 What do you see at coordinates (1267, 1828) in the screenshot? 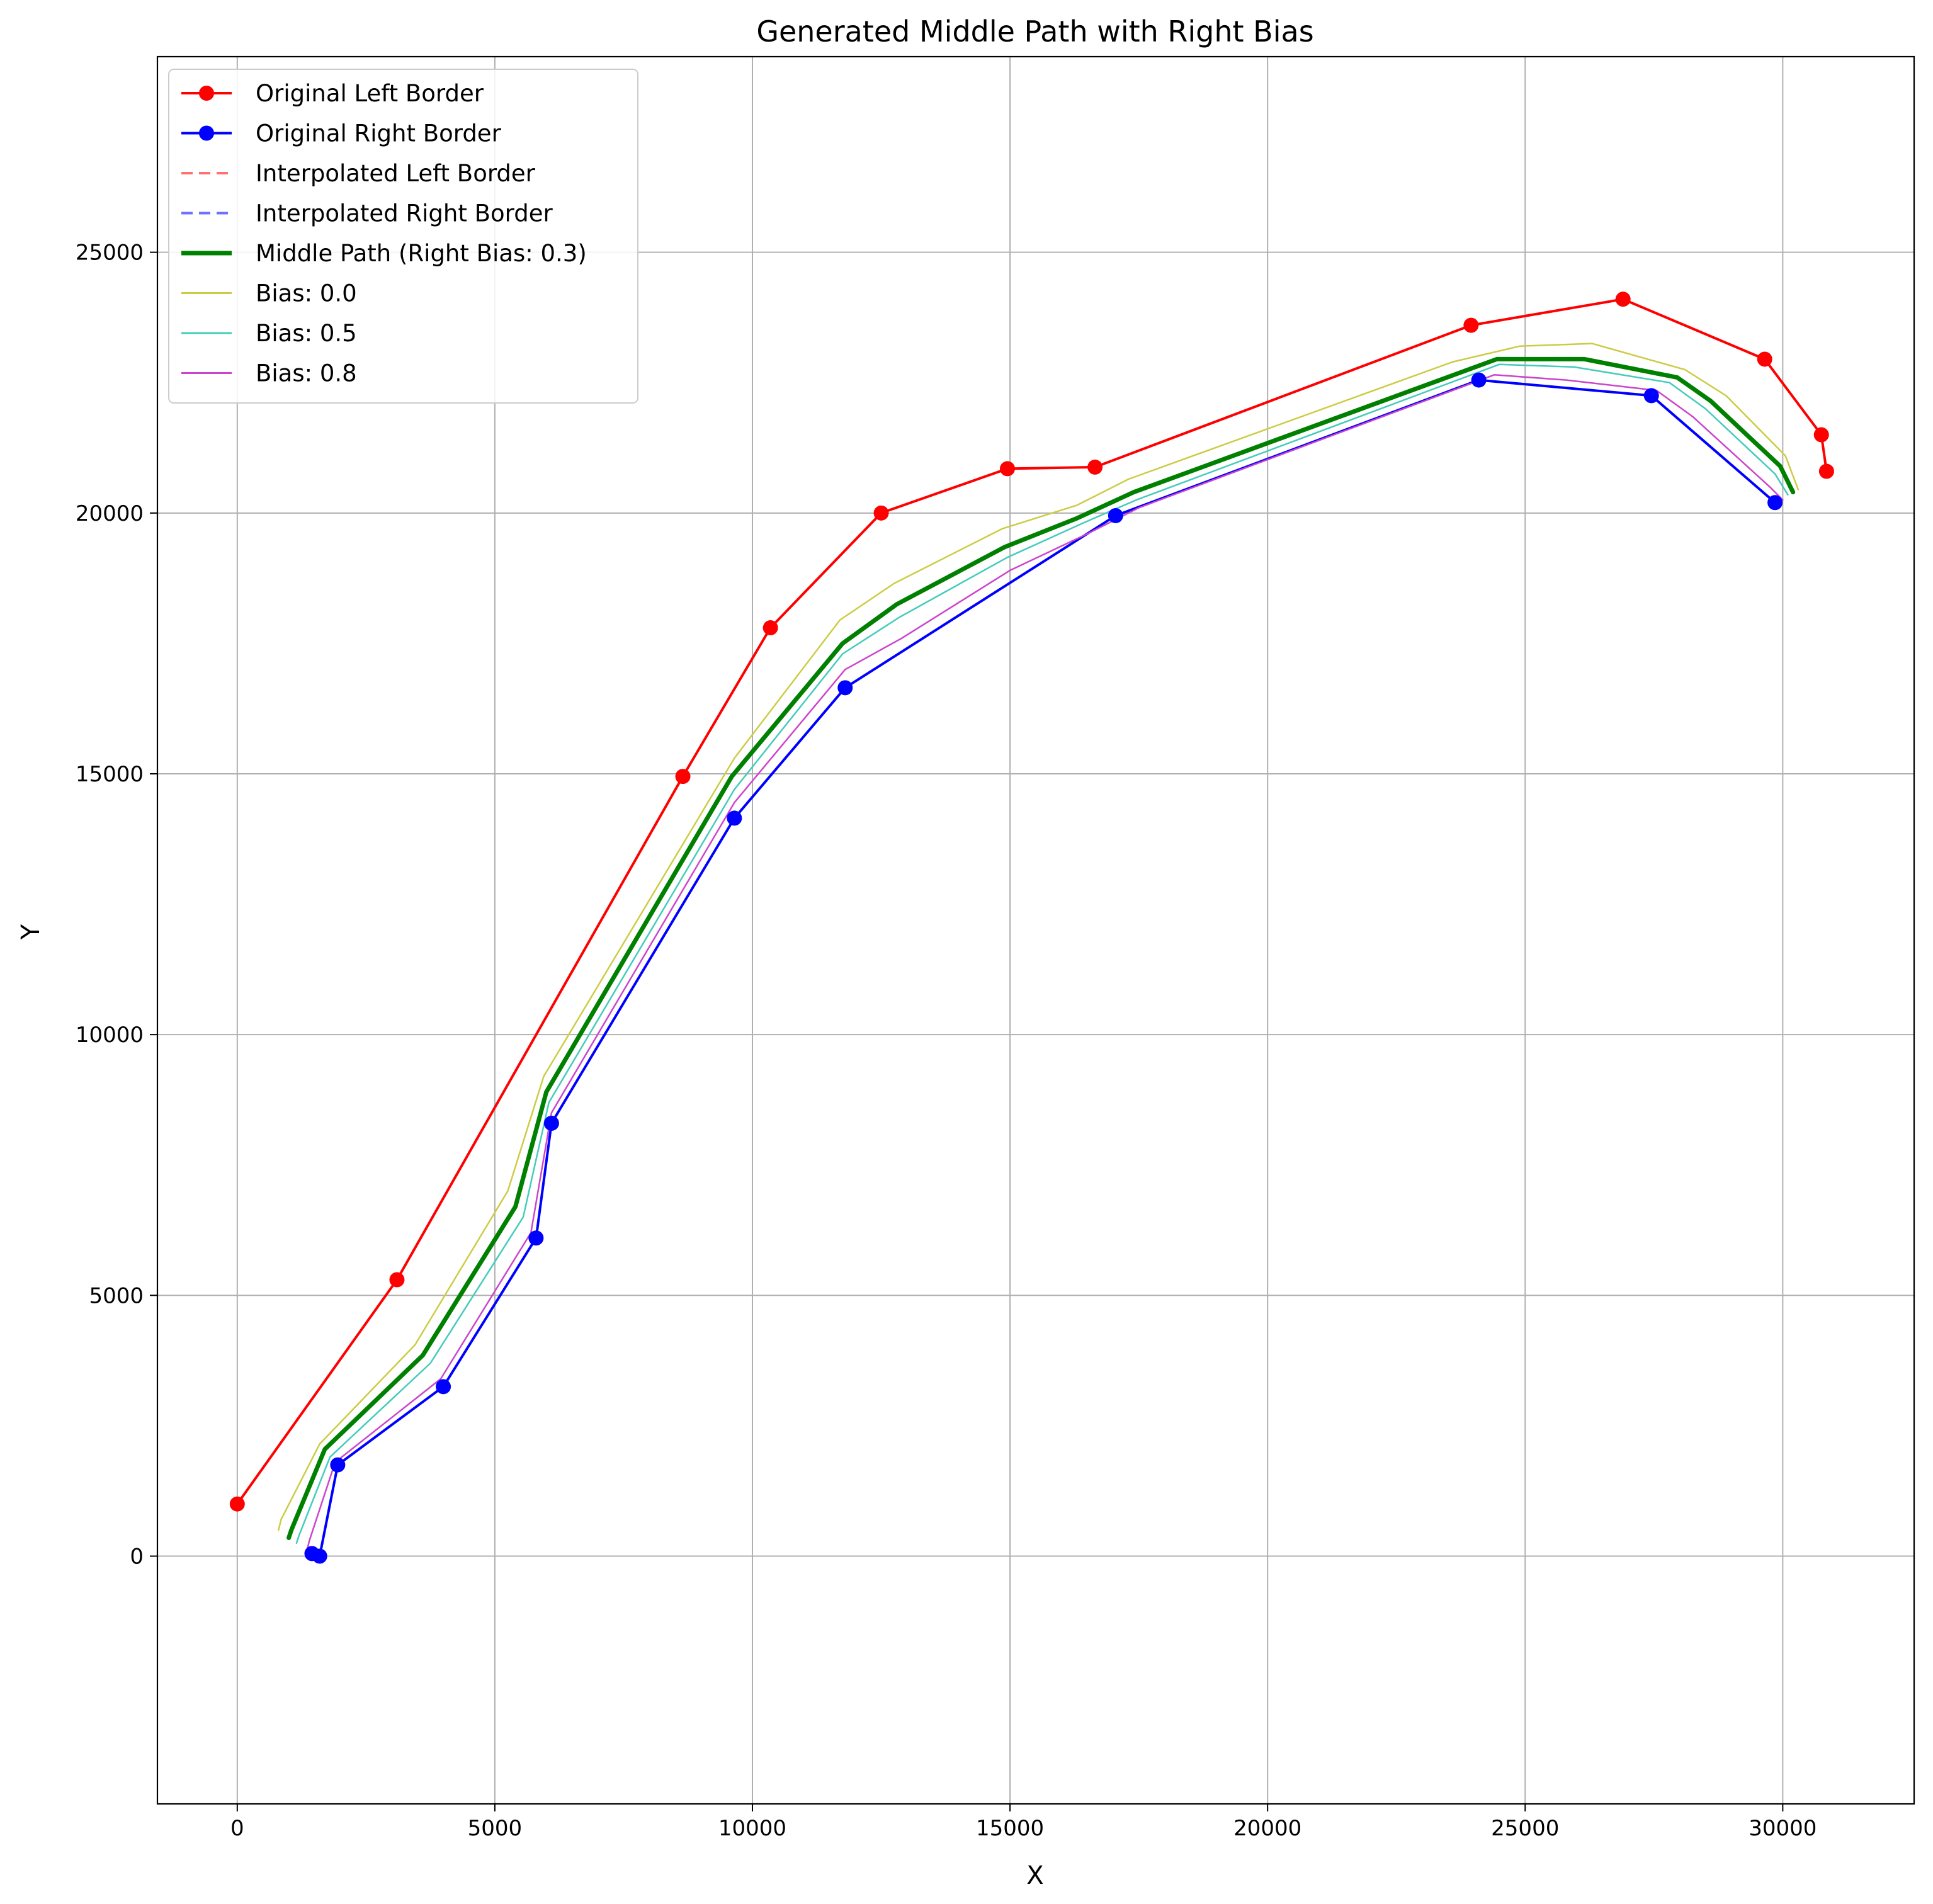
I see `x-tick-label: 20000` at bounding box center [1267, 1828].